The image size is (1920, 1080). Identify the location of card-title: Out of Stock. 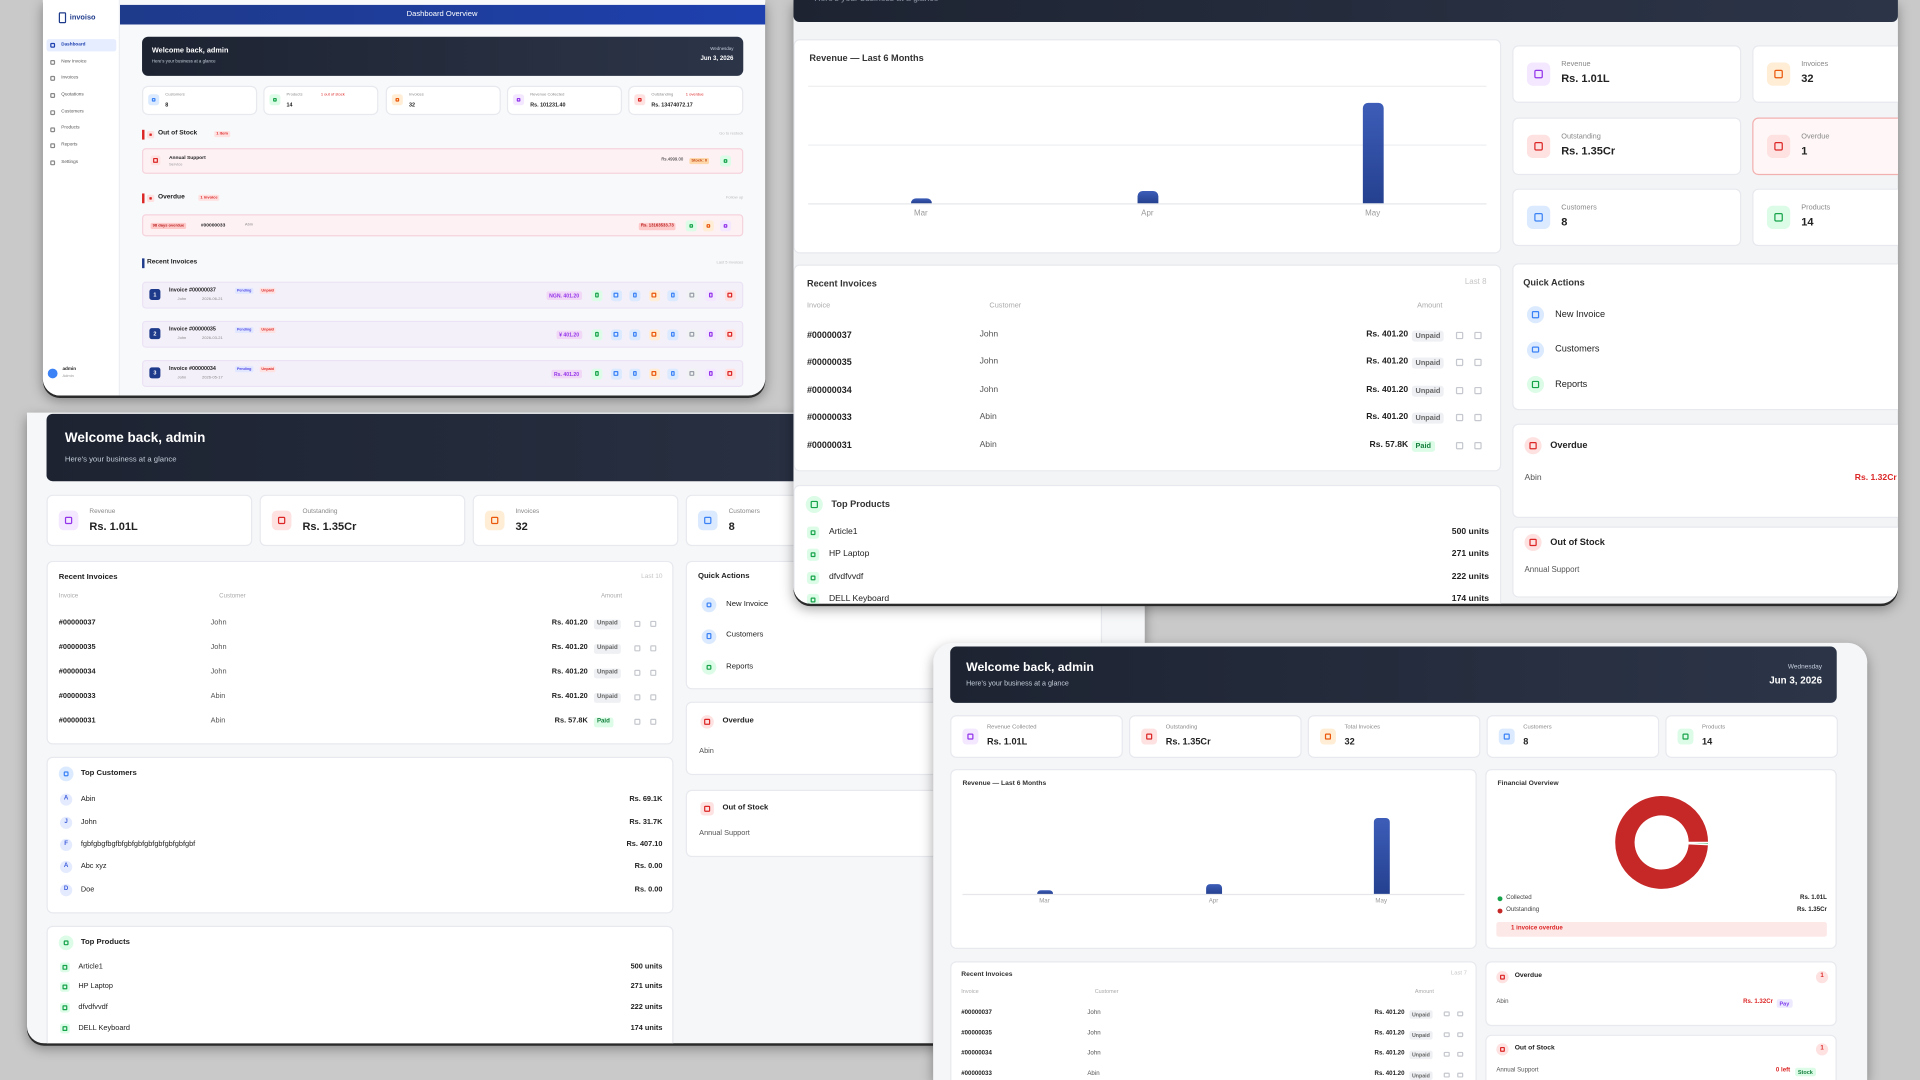
(1534, 1048).